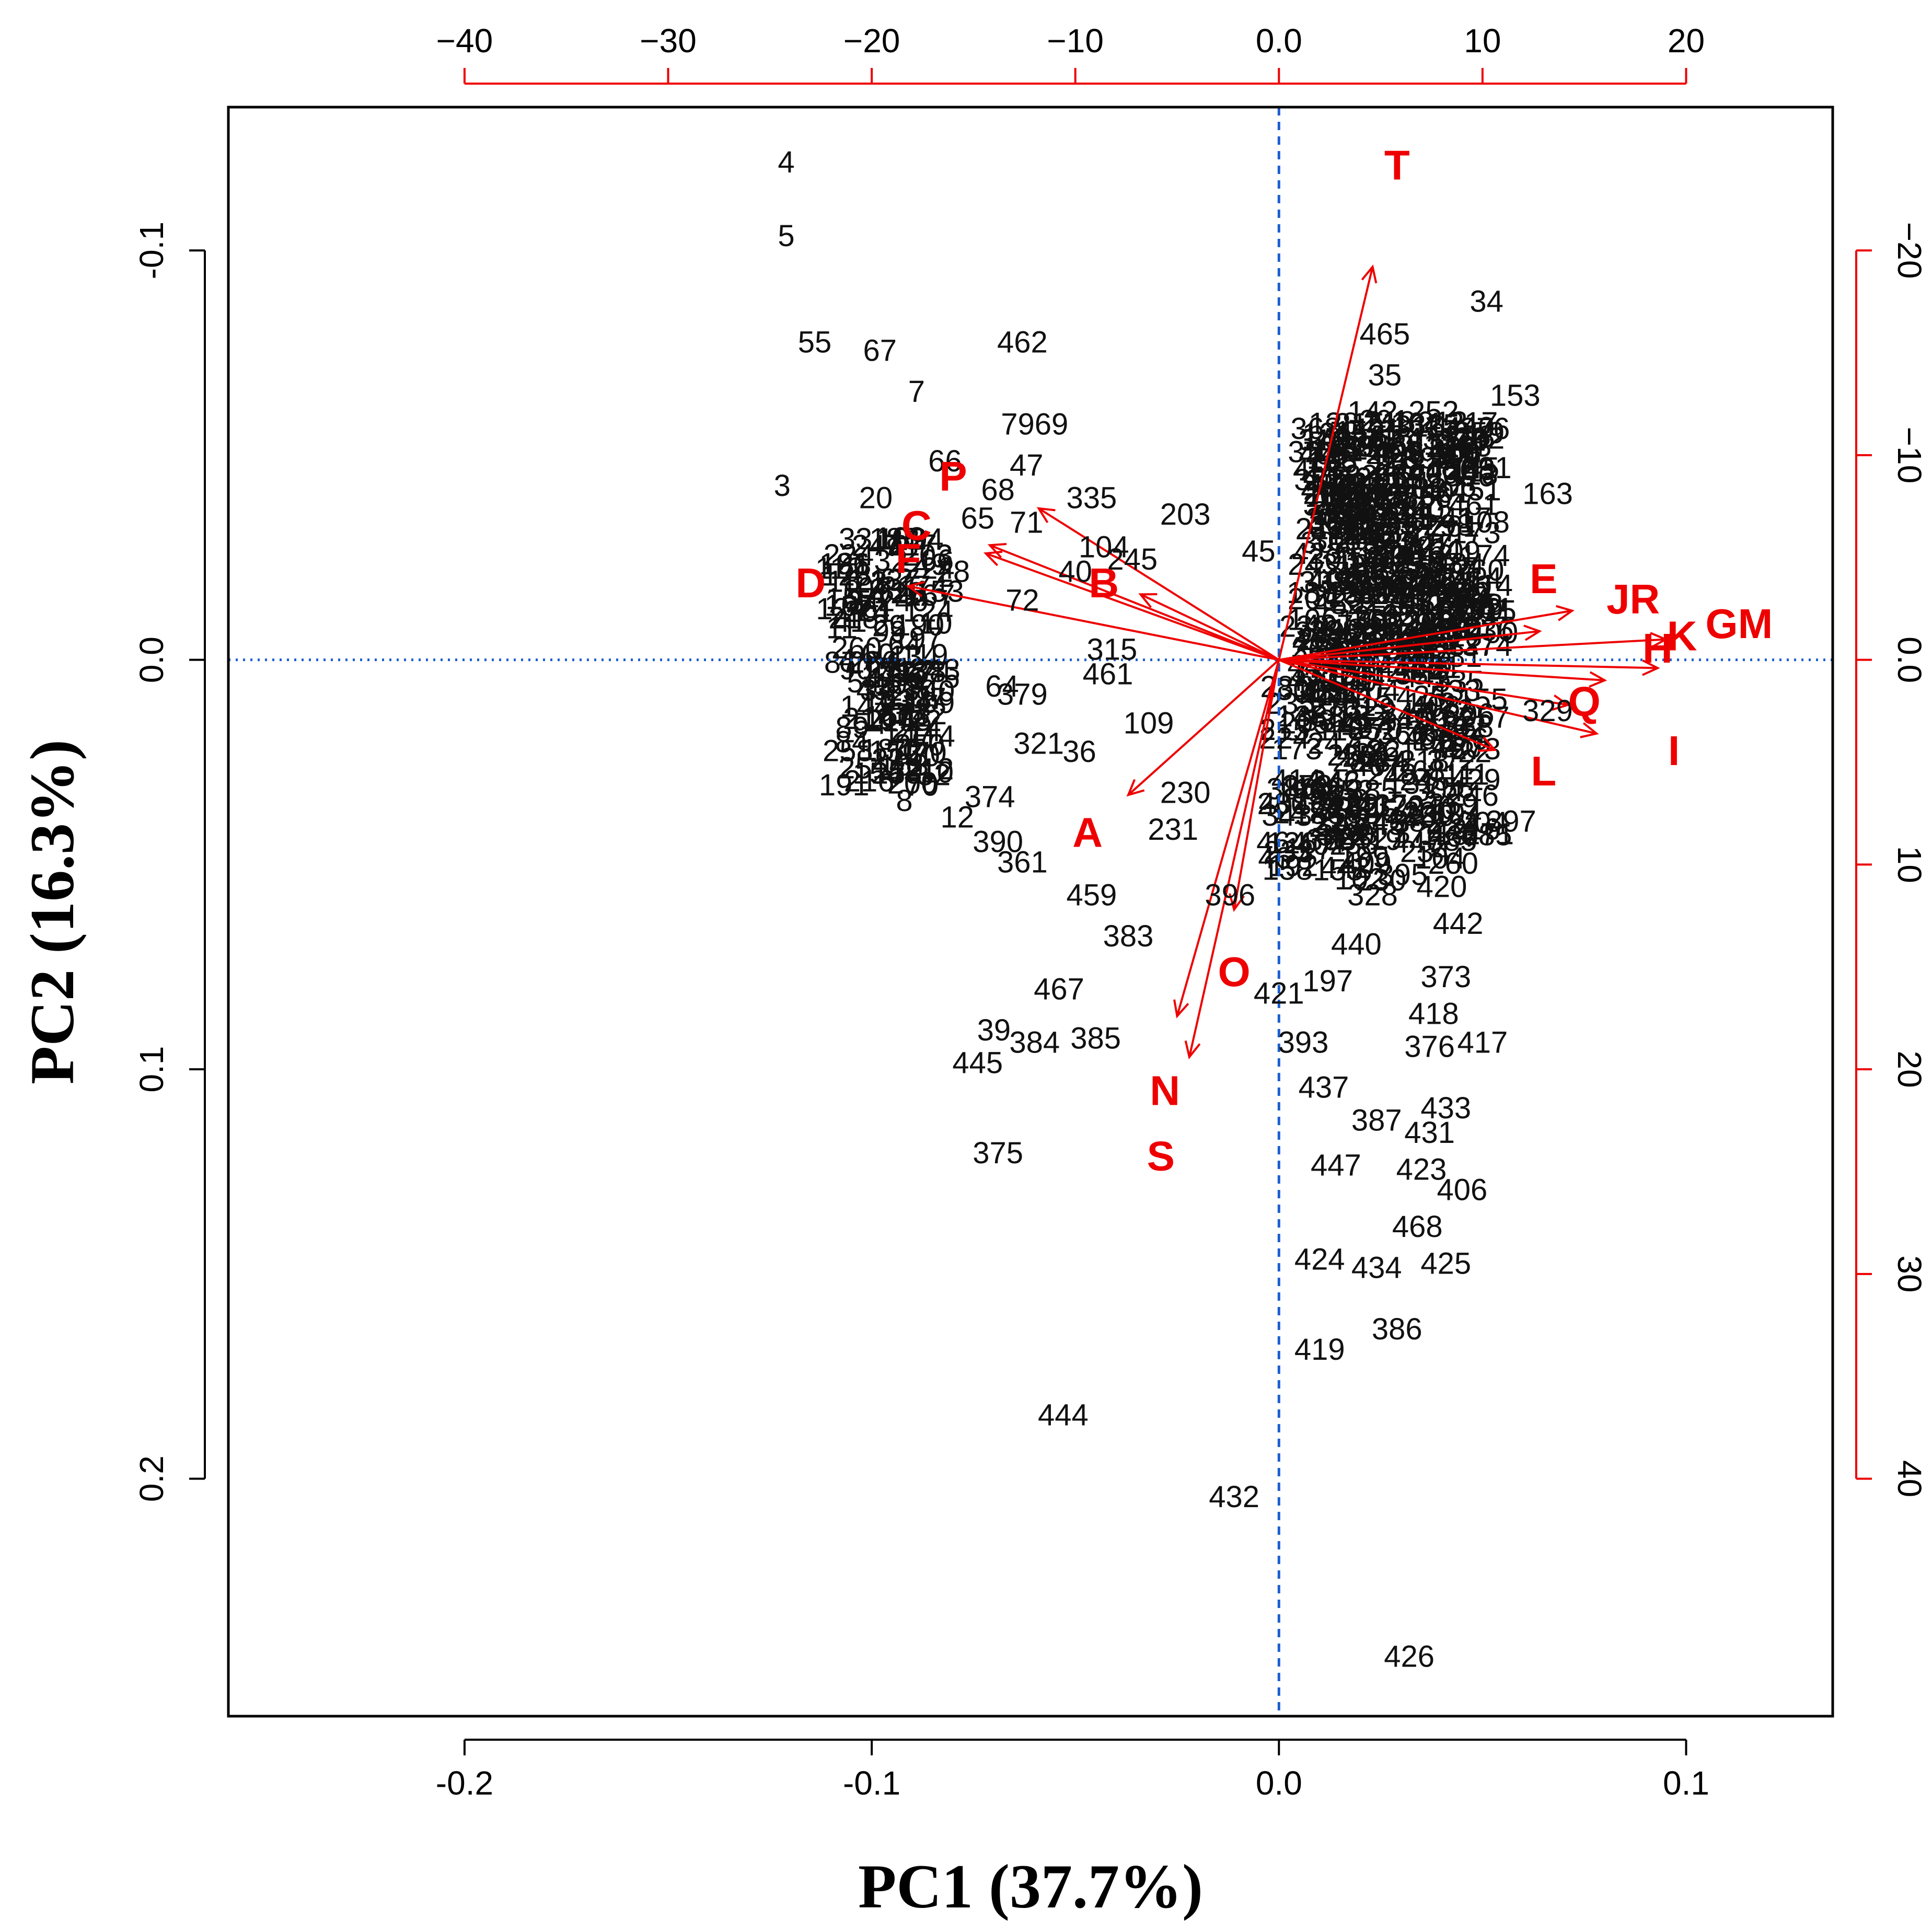 The height and width of the screenshot is (1932, 1932). I want to click on loading-label-o: O, so click(1234, 971).